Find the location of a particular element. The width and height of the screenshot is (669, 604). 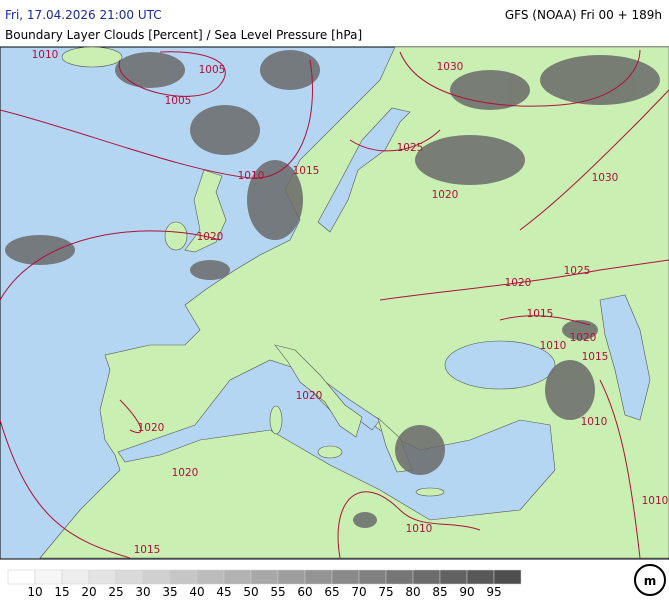

legend-label: 70 is located at coordinates (358, 592).